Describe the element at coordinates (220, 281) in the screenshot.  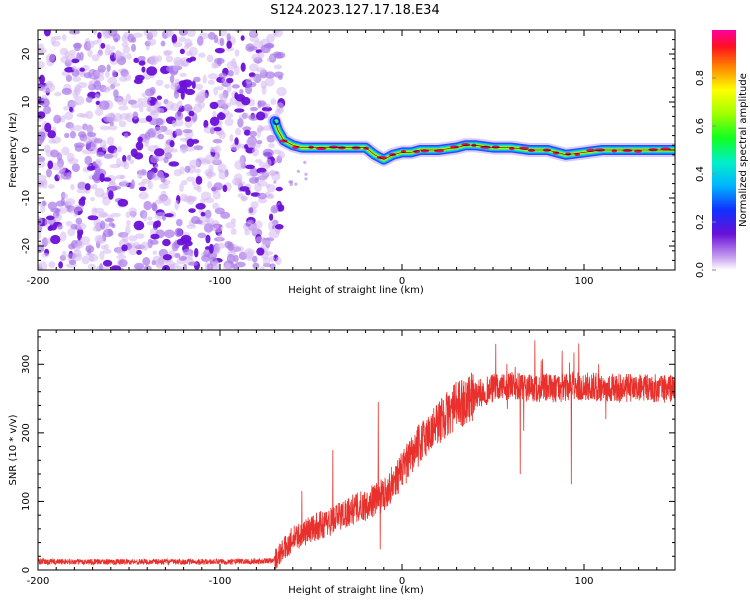
I see `x-tick-label: -100` at that location.